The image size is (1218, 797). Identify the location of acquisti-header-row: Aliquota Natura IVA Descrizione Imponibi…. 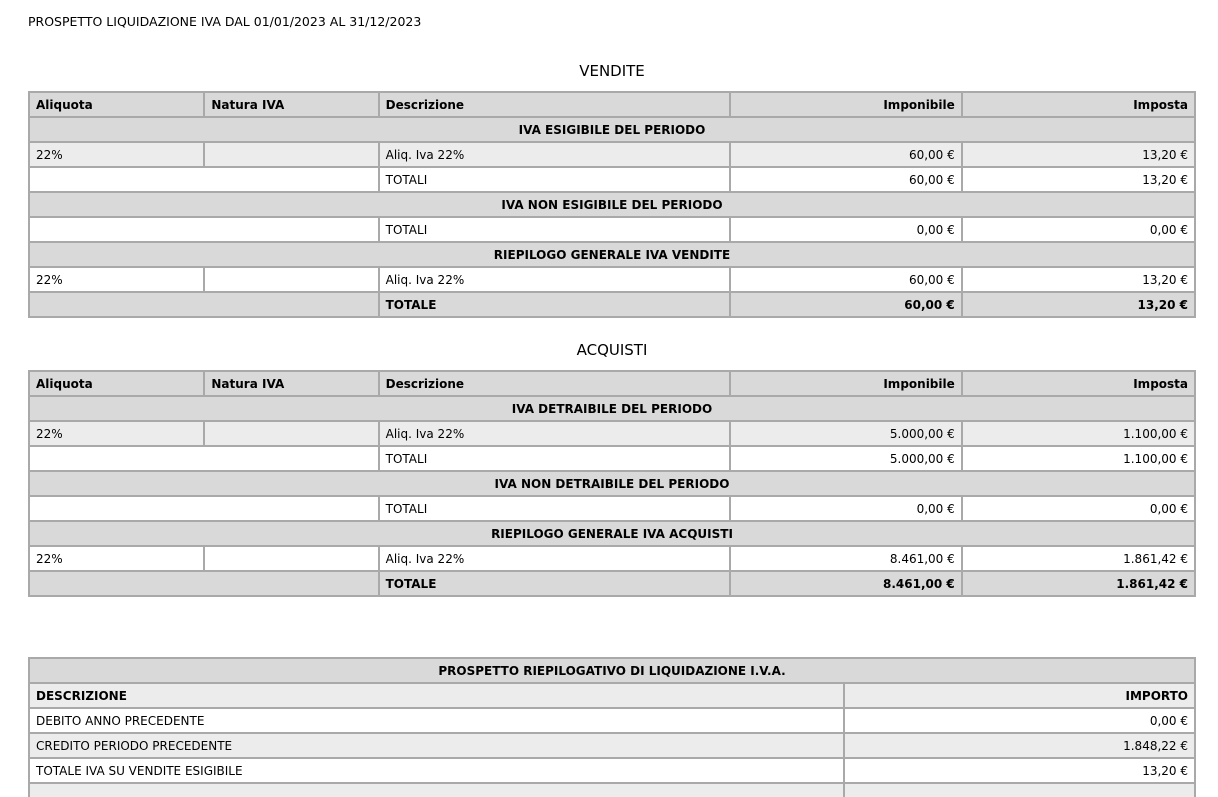
(612, 383).